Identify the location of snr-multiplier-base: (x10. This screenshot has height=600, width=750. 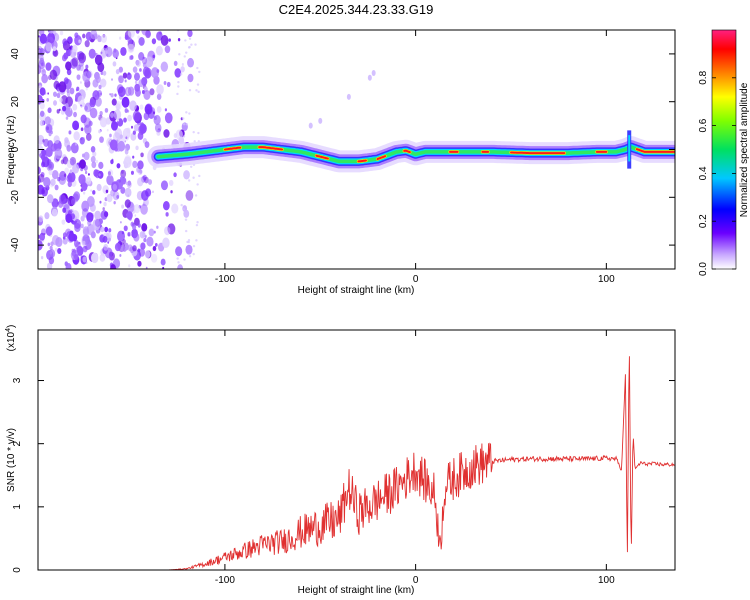
(11, 341).